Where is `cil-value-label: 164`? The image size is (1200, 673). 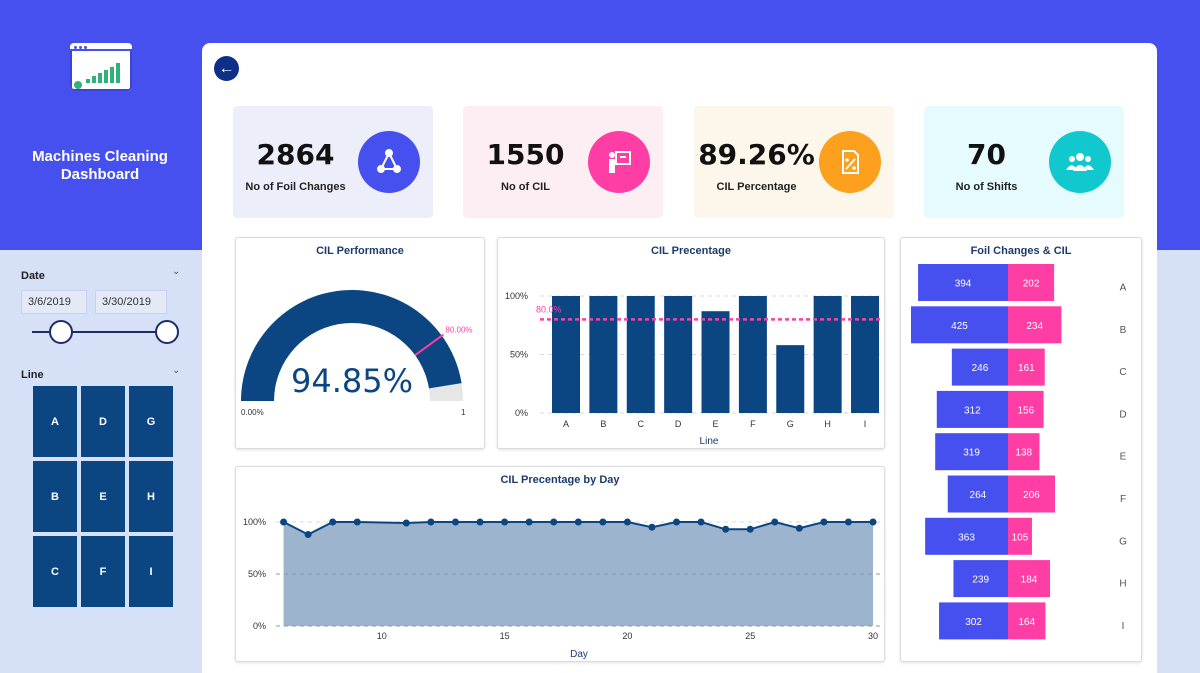 cil-value-label: 164 is located at coordinates (1026, 622).